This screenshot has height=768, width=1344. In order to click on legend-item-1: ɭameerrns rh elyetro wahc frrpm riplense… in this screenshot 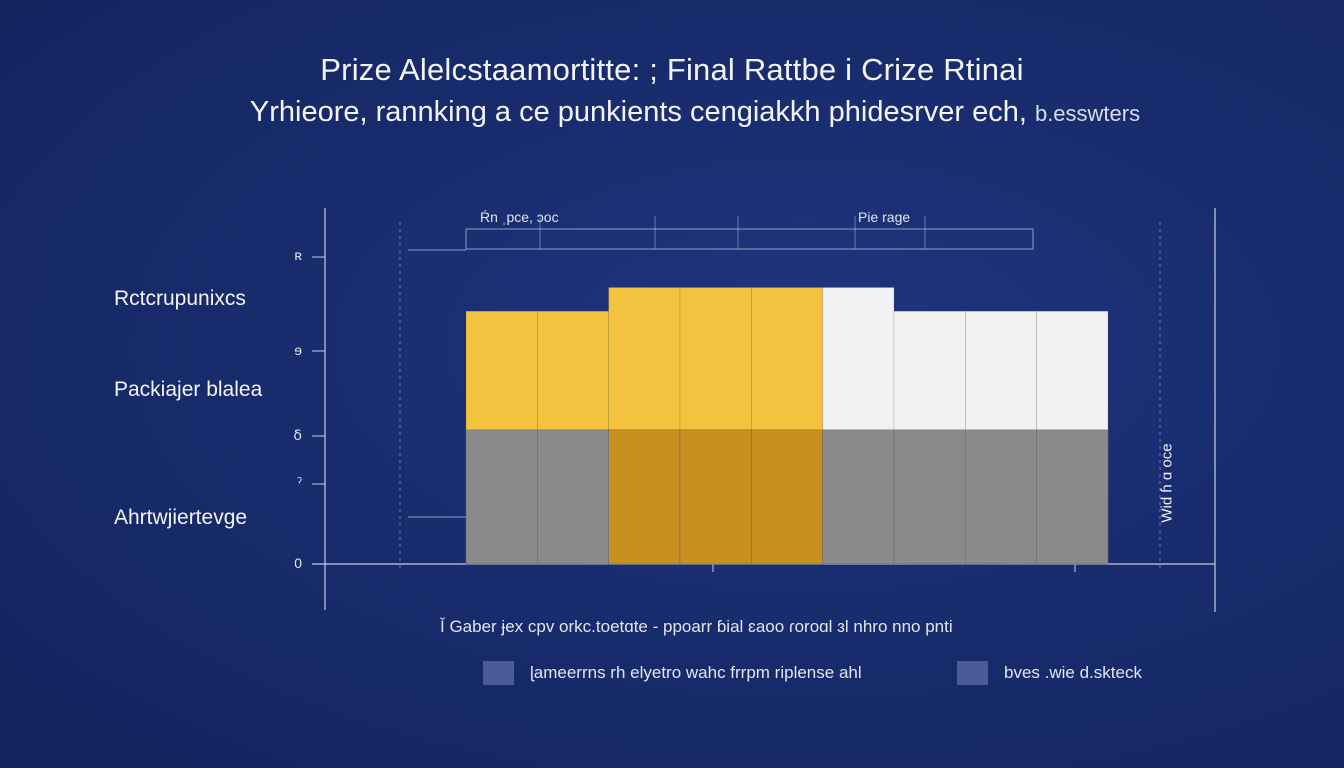, I will do `click(672, 673)`.